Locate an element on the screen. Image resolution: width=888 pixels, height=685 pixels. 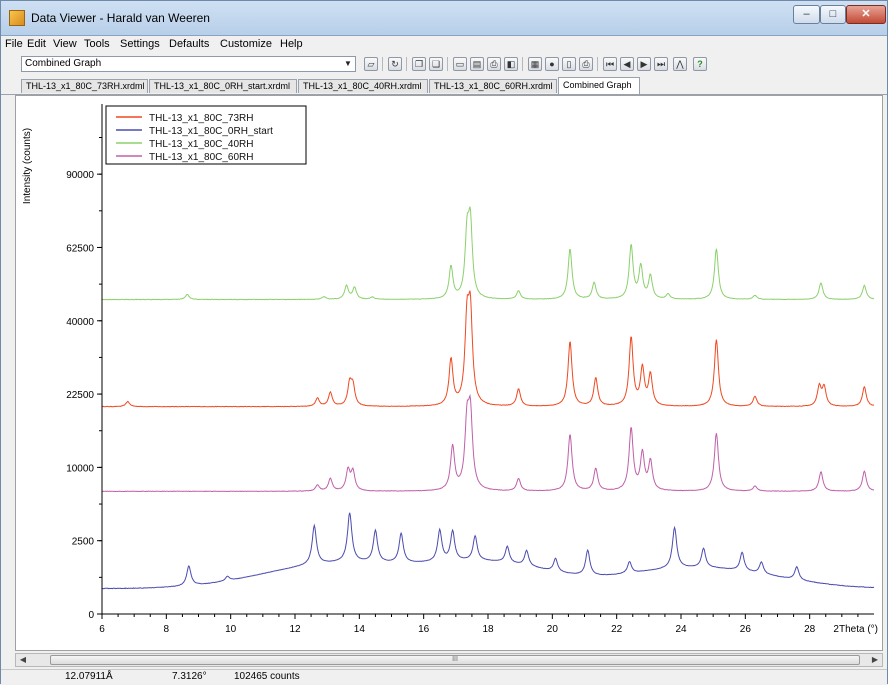
legend-label: THL-13_x1_80C_0RH_start is located at coordinates (211, 131).